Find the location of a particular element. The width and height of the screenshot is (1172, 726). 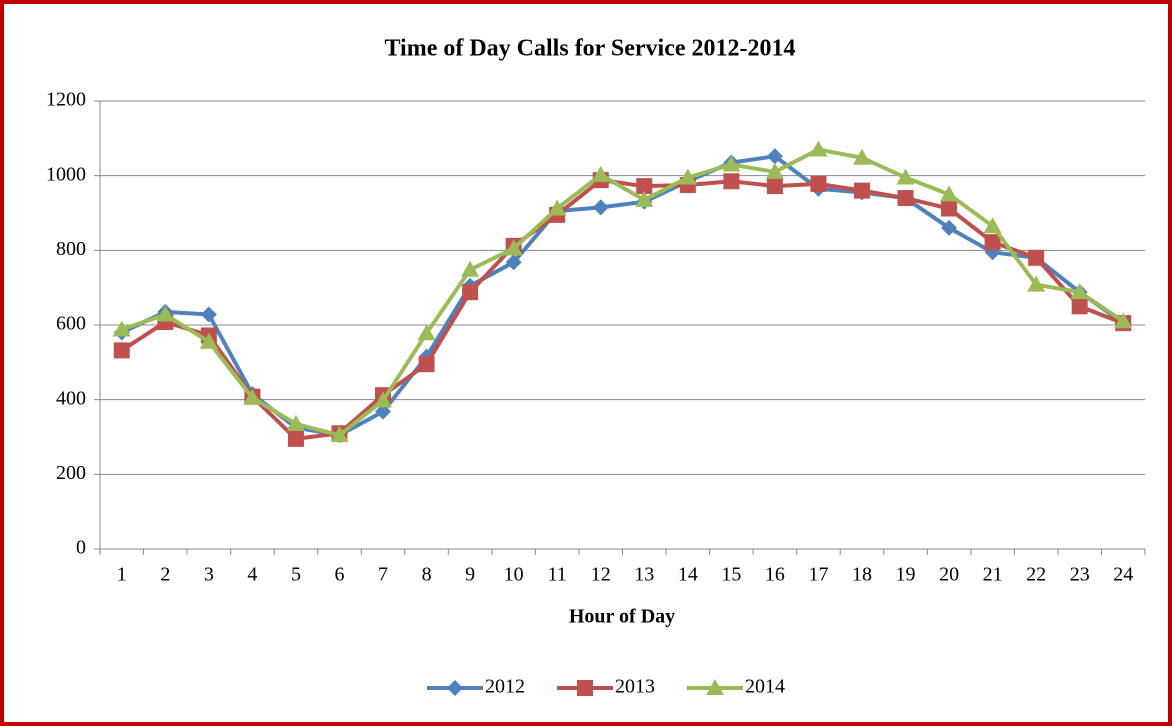

y-tick-label: 200 is located at coordinates (71, 473).